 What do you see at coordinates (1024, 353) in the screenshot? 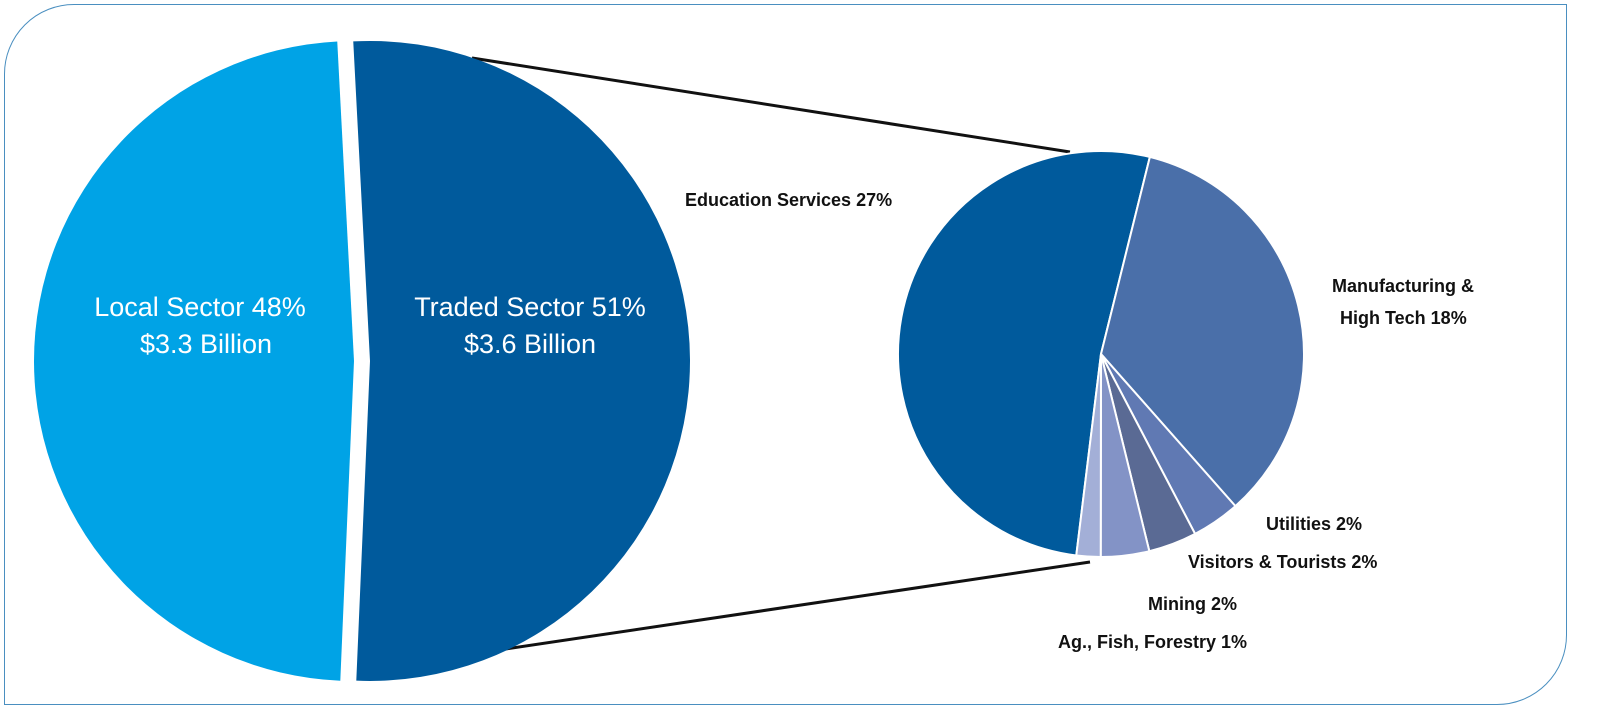
I see `pie-slice-education-services` at bounding box center [1024, 353].